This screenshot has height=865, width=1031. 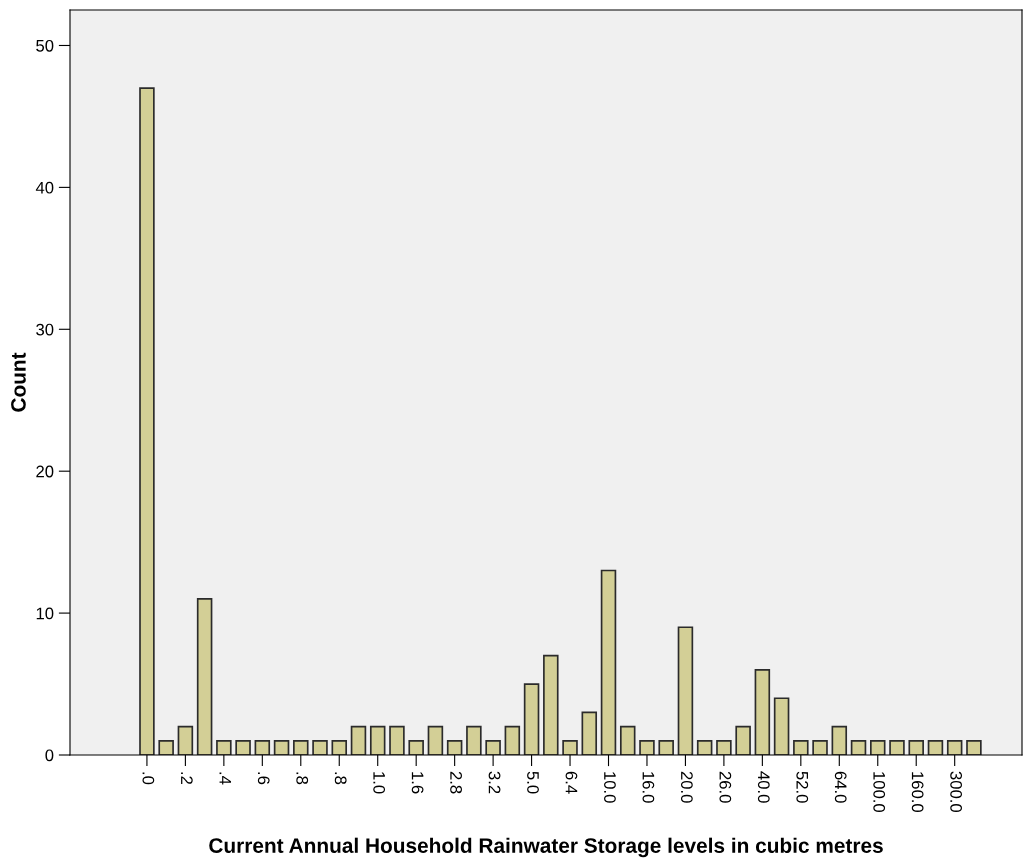 I want to click on x-tick-label: 300.0, so click(x=956, y=792).